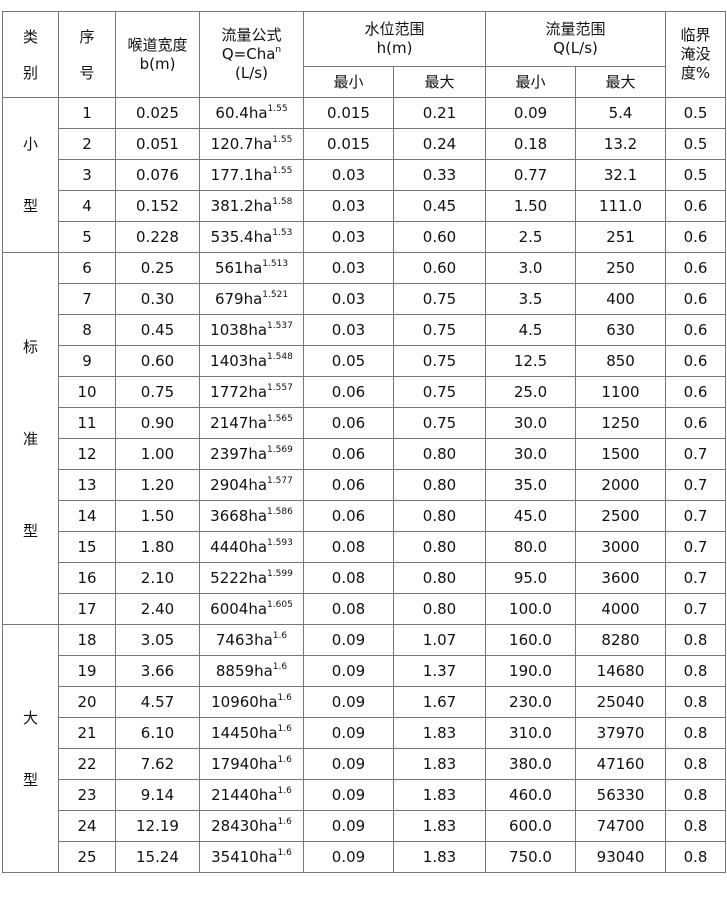 This screenshot has height=900, width=727. What do you see at coordinates (621, 268) in the screenshot?
I see `cell-qmax: 250` at bounding box center [621, 268].